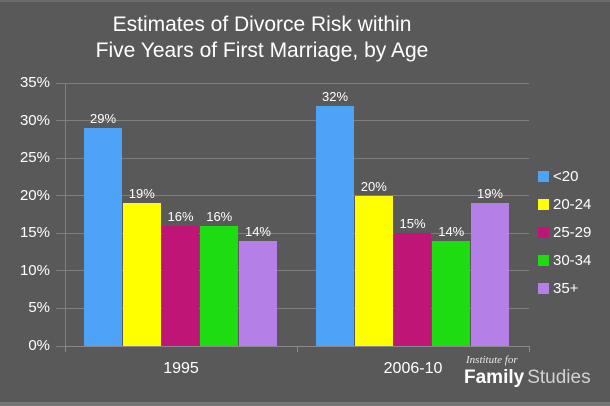 The width and height of the screenshot is (610, 406). Describe the element at coordinates (373, 186) in the screenshot. I see `bar-value-label-200610-2024: 20%` at that location.